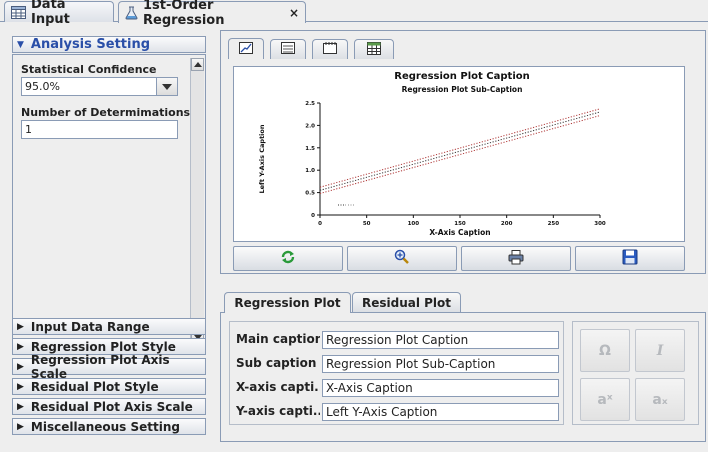  Describe the element at coordinates (600, 224) in the screenshot. I see `x-tick-label: 300` at that location.